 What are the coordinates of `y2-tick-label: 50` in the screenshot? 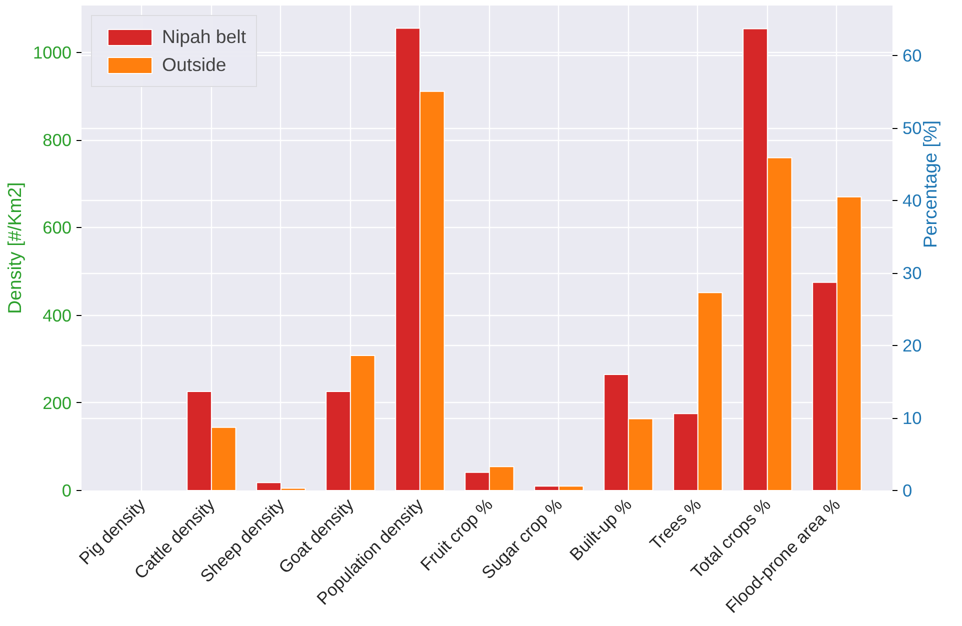 It's located at (912, 128).